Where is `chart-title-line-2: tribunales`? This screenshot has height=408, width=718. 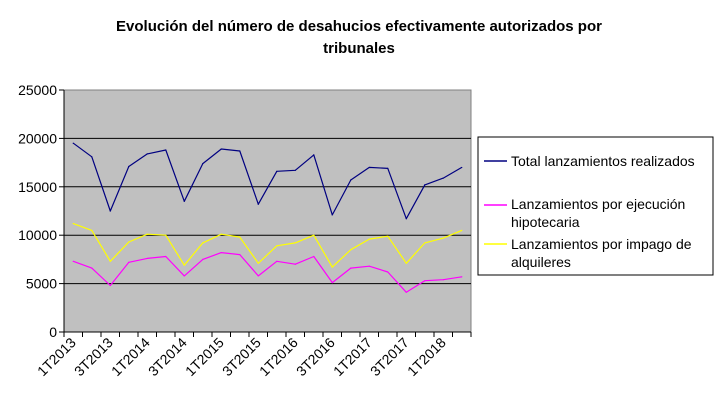 chart-title-line-2: tribunales is located at coordinates (359, 48).